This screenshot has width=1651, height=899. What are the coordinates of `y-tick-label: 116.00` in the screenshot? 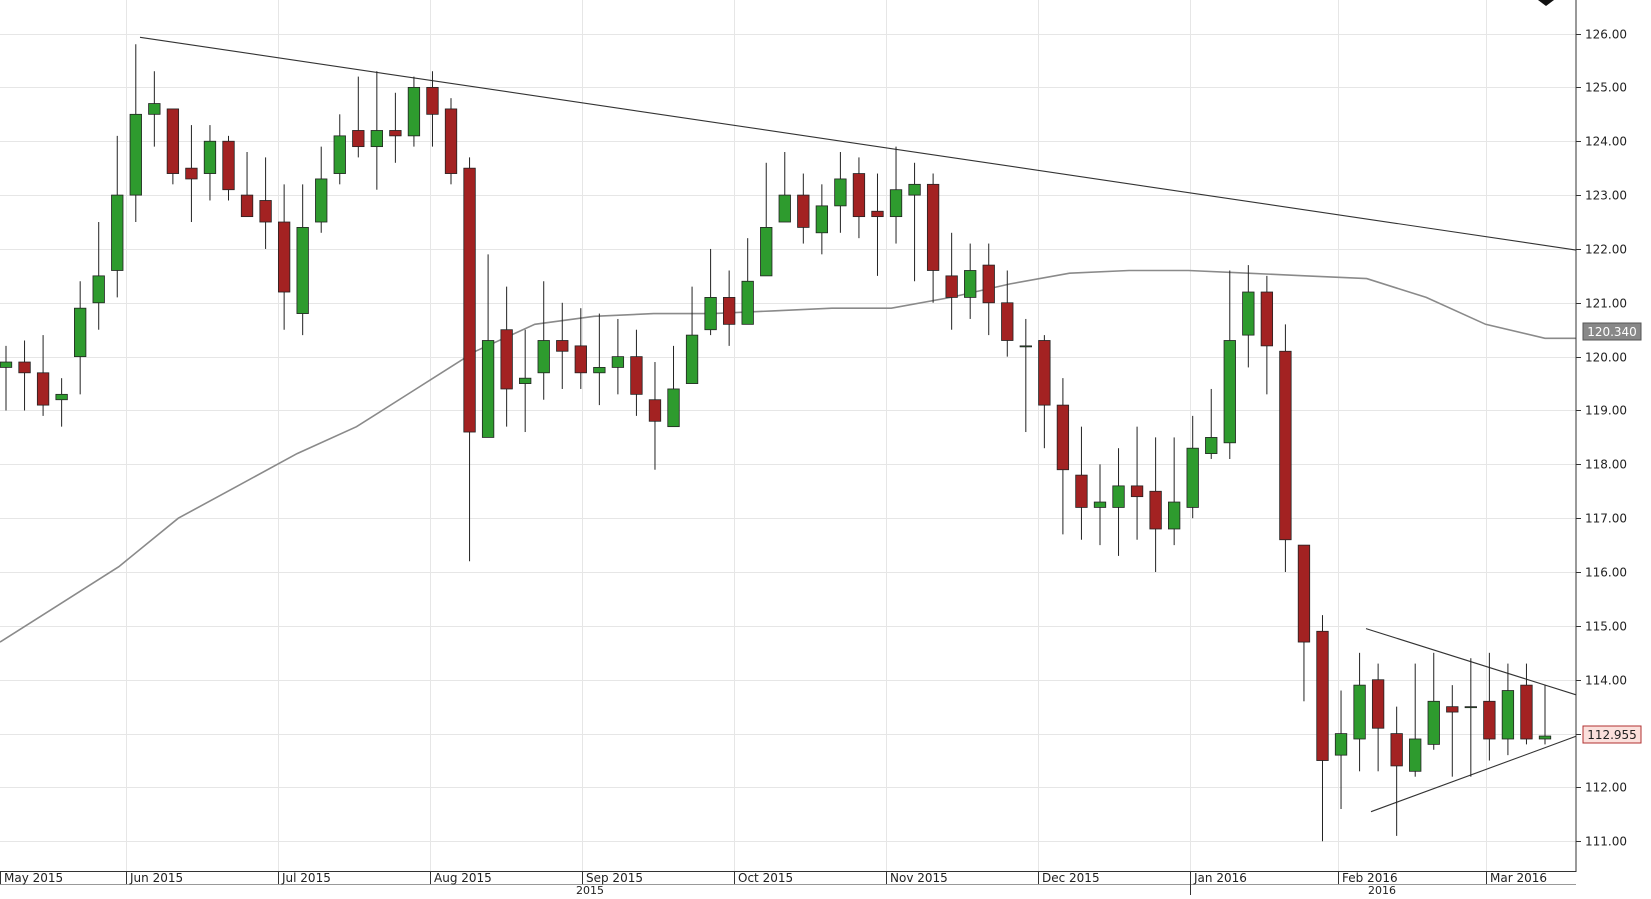 It's located at (1606, 573).